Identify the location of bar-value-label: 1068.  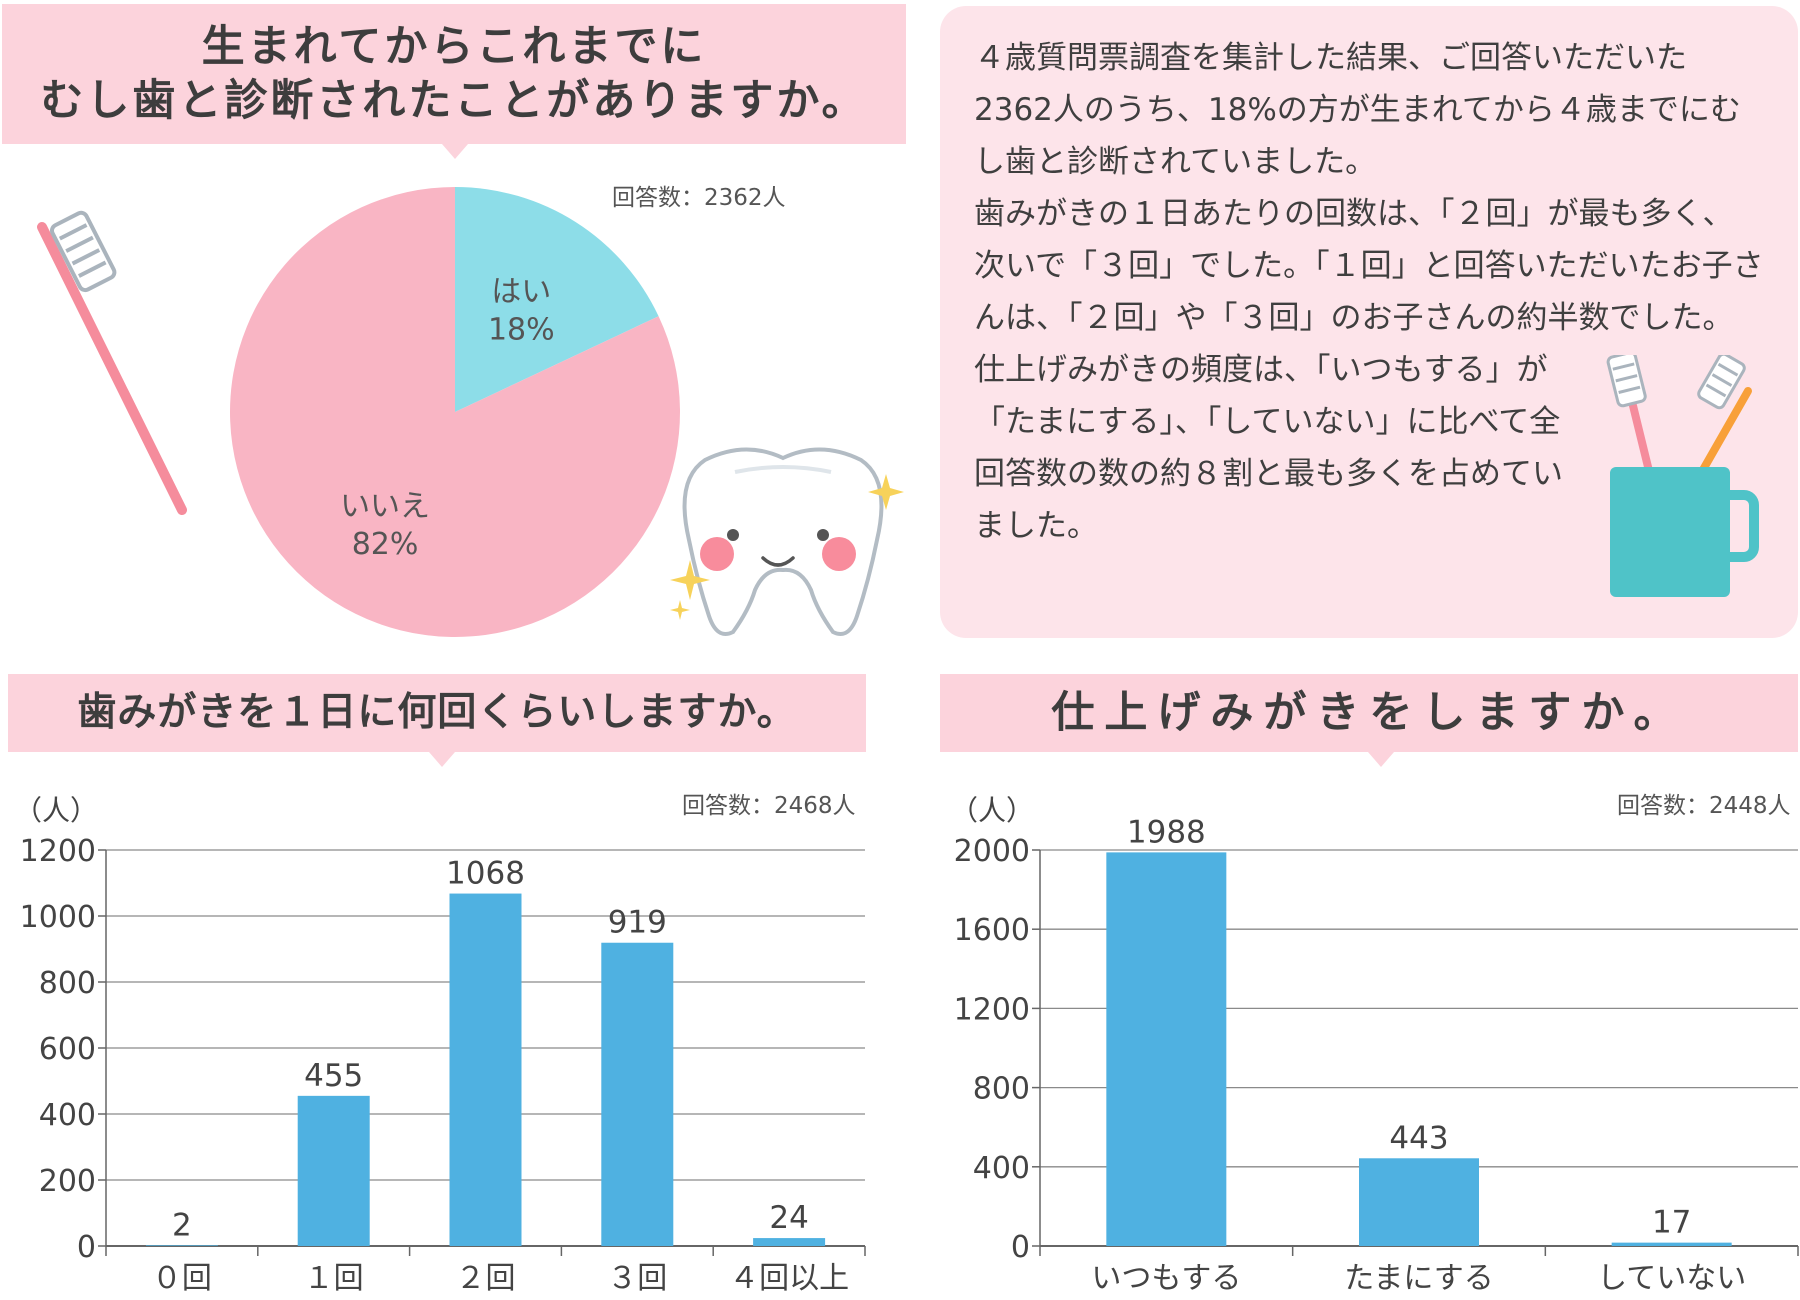
(485, 874).